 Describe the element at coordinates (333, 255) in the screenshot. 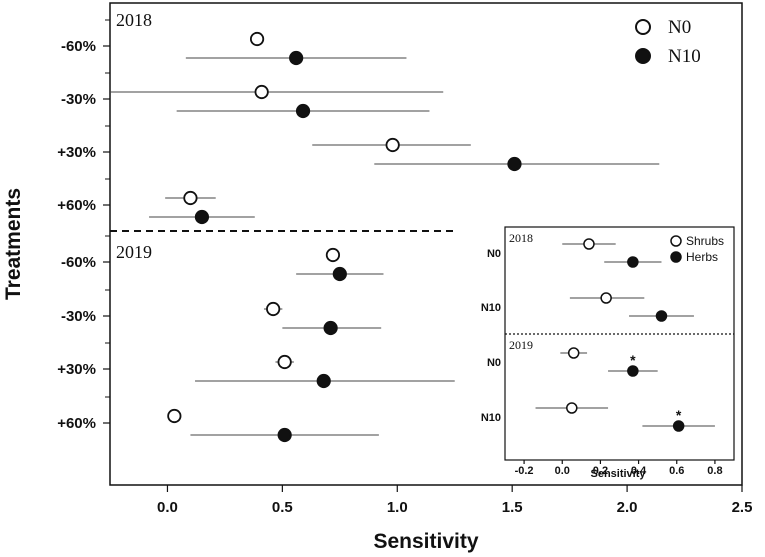

I see `point-2019-minus60pct-n0` at that location.